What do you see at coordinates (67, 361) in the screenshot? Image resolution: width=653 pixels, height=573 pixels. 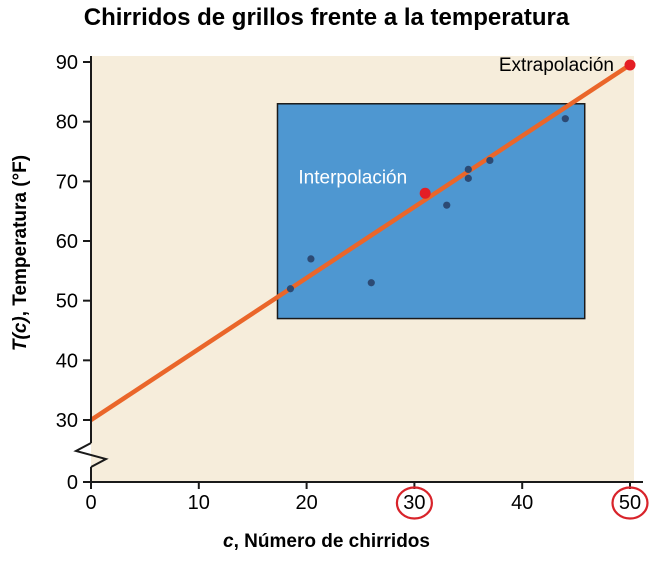 I see `y-tick-label: 40` at bounding box center [67, 361].